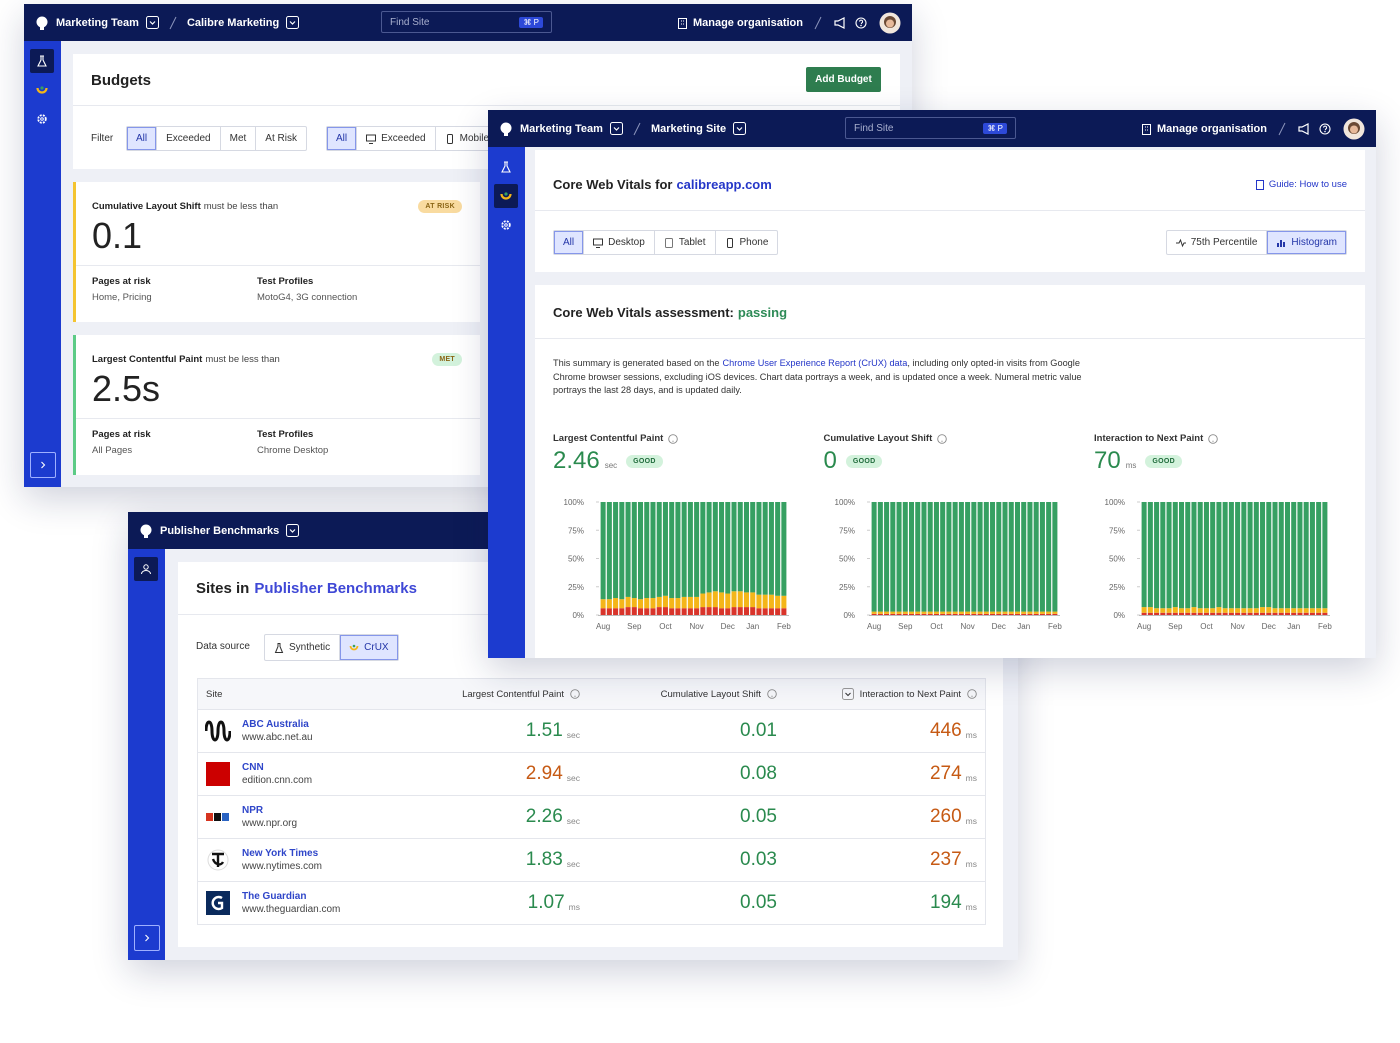  Describe the element at coordinates (886, 438) in the screenshot. I see `metric-name: Cumulative Layout Shift` at that location.